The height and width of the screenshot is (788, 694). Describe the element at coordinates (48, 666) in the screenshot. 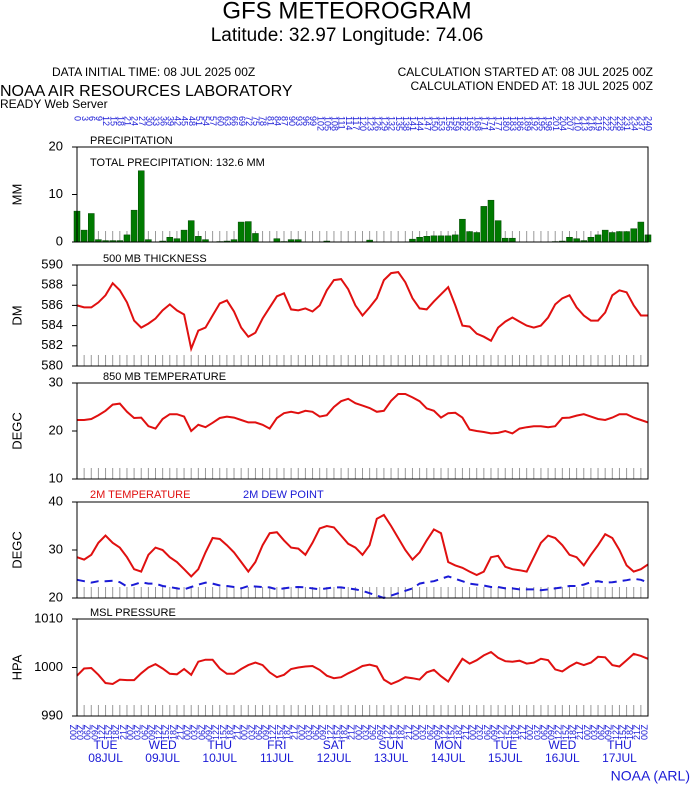

I see `y-tick-label: 1000` at that location.